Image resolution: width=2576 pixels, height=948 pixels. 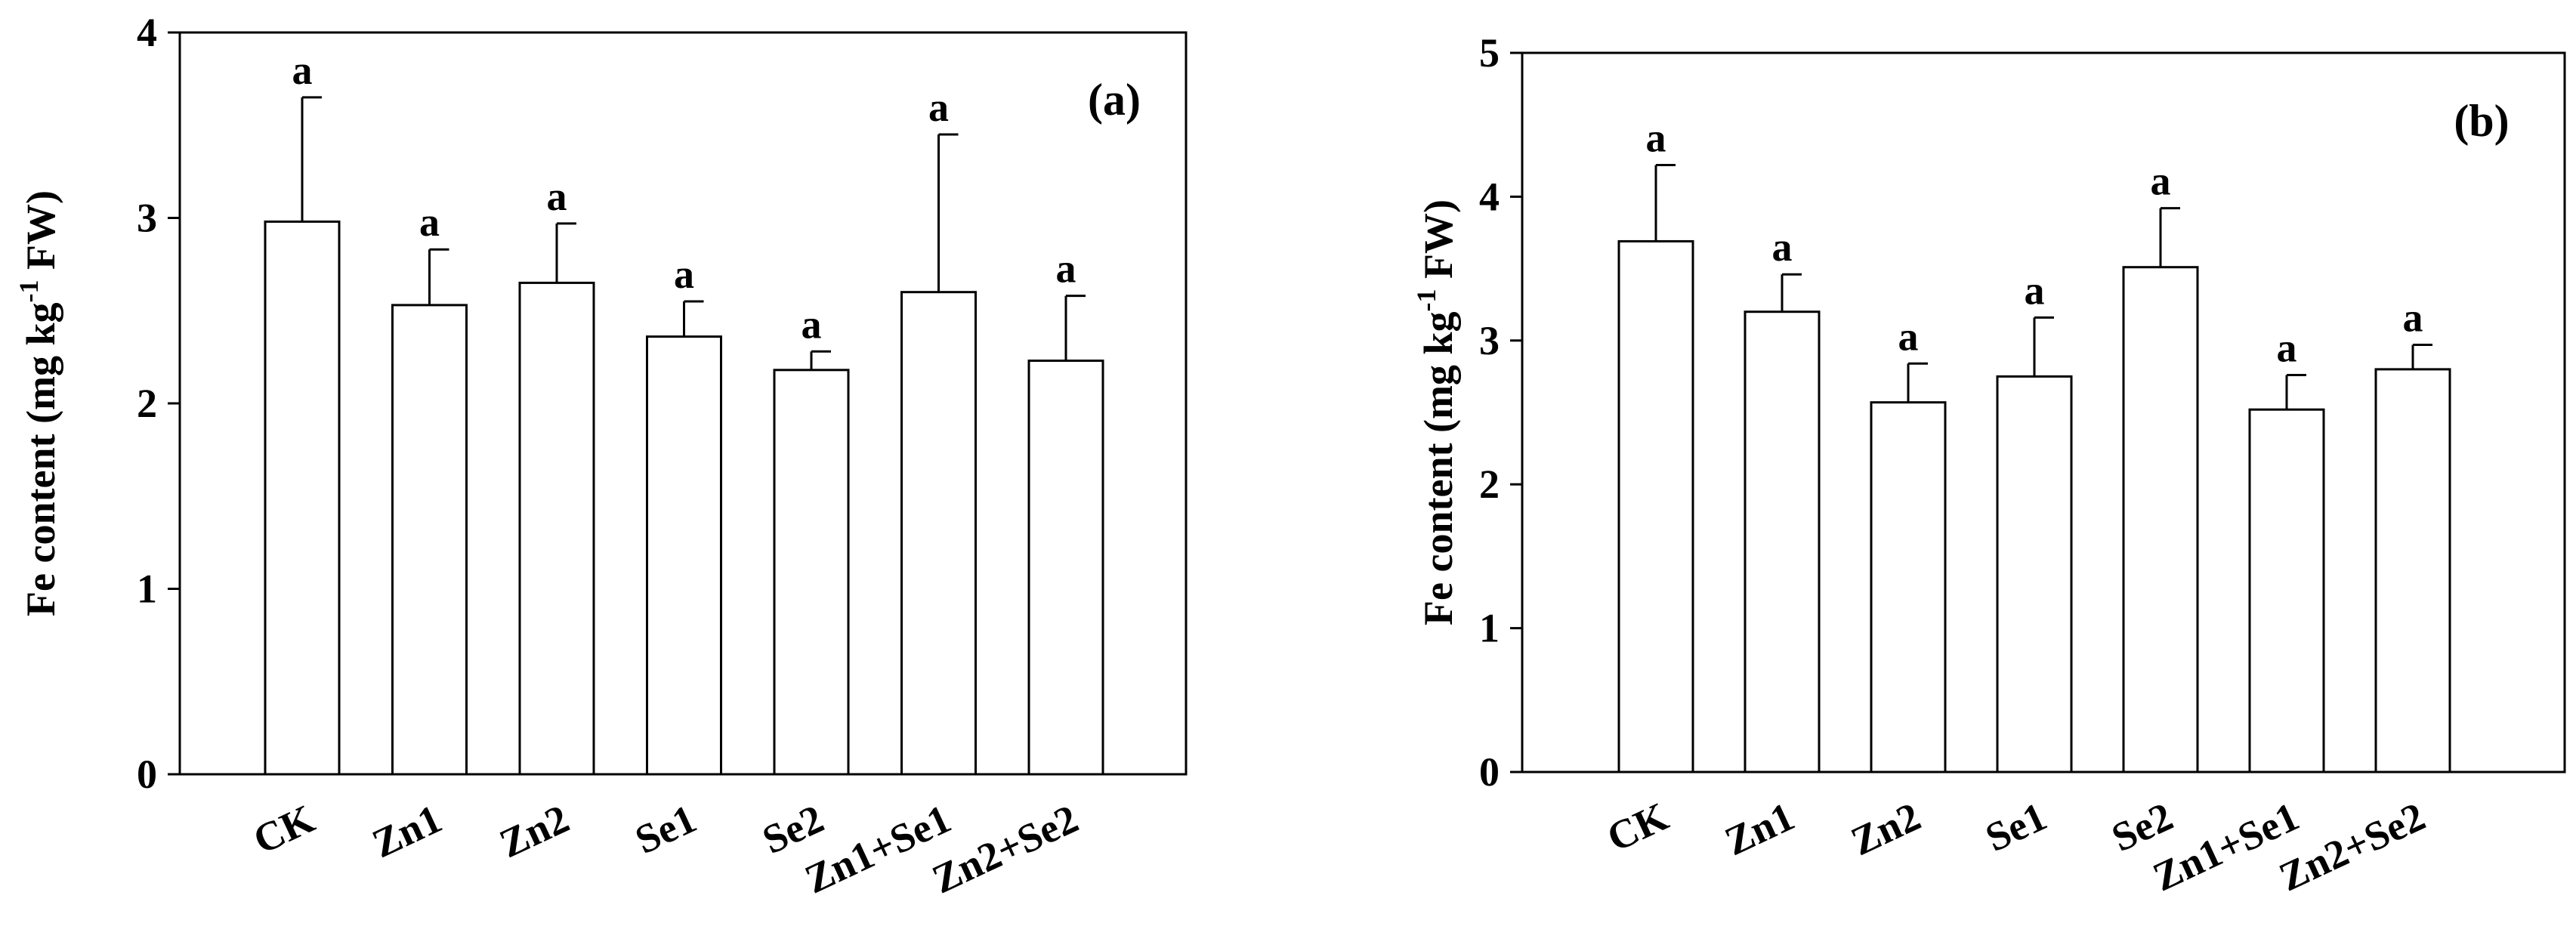 What do you see at coordinates (1114, 100) in the screenshot?
I see `panel-label: (a)` at bounding box center [1114, 100].